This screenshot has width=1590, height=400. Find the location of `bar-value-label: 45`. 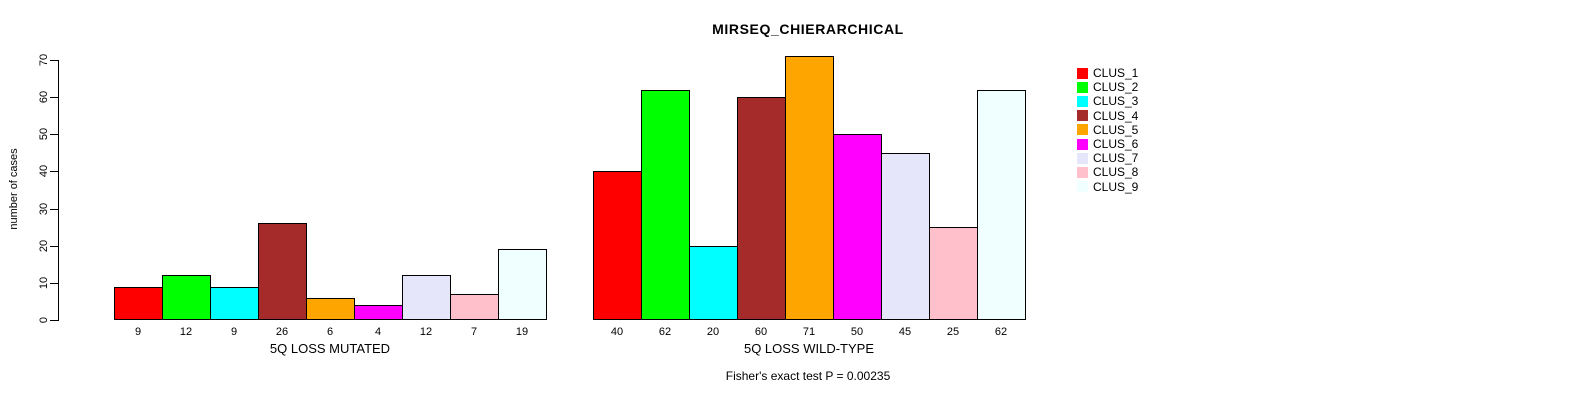

bar-value-label: 45 is located at coordinates (905, 332).